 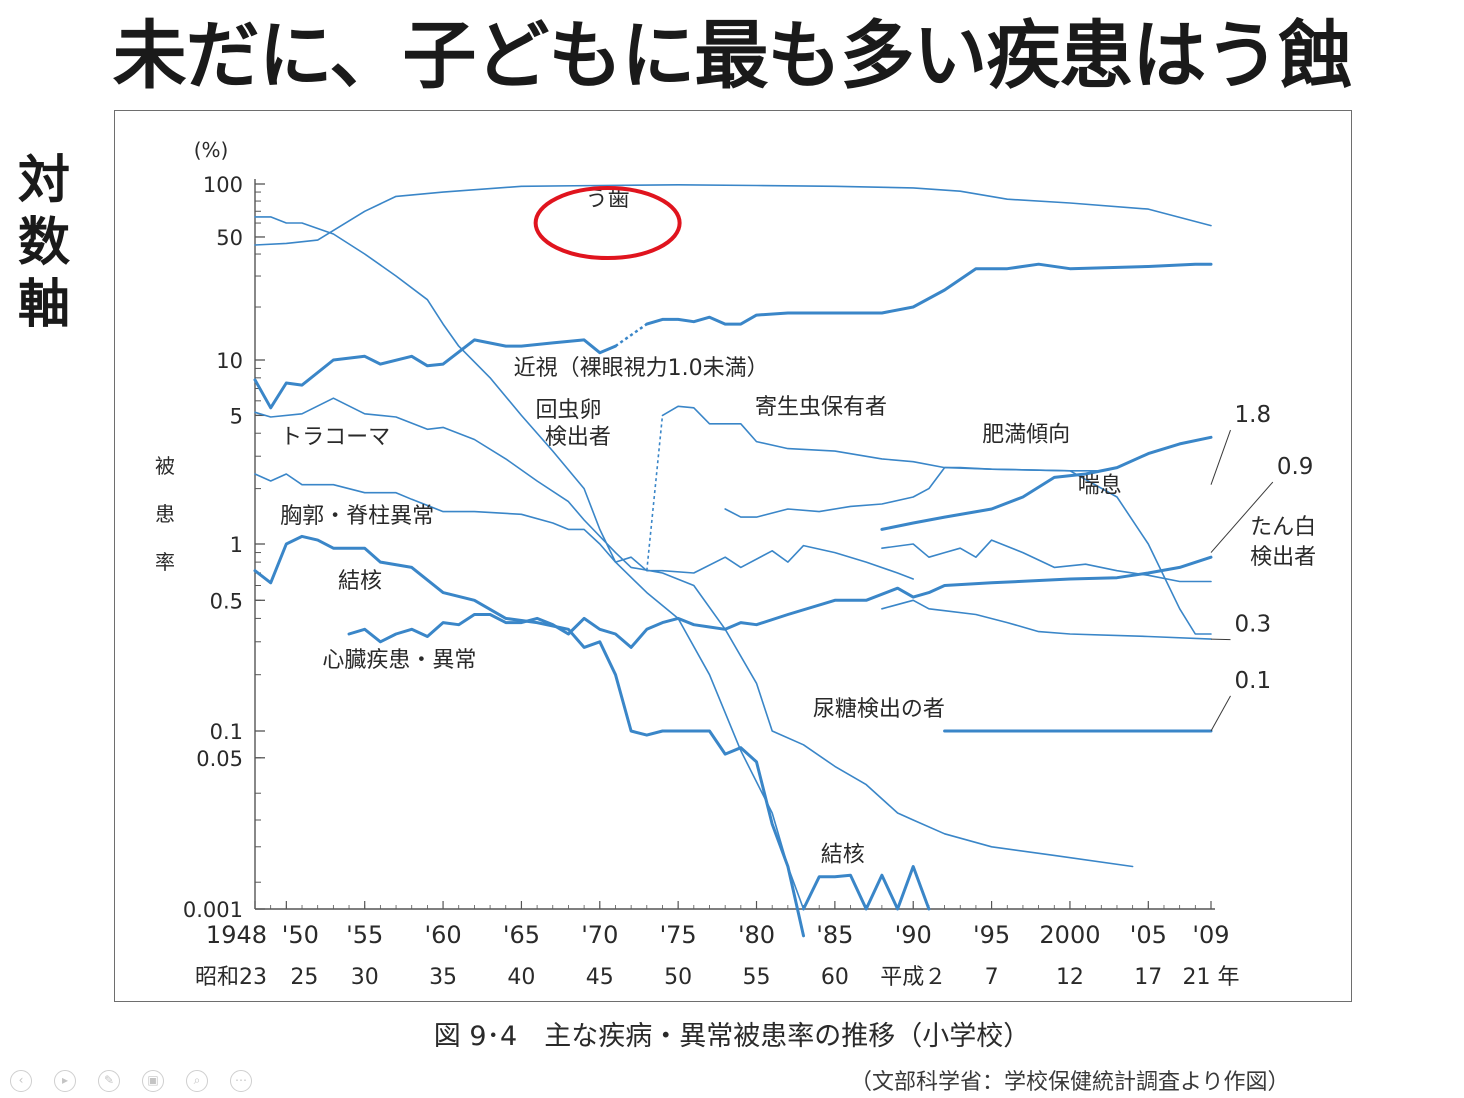 I want to click on y-axis-label-char: 患, so click(x=165, y=514).